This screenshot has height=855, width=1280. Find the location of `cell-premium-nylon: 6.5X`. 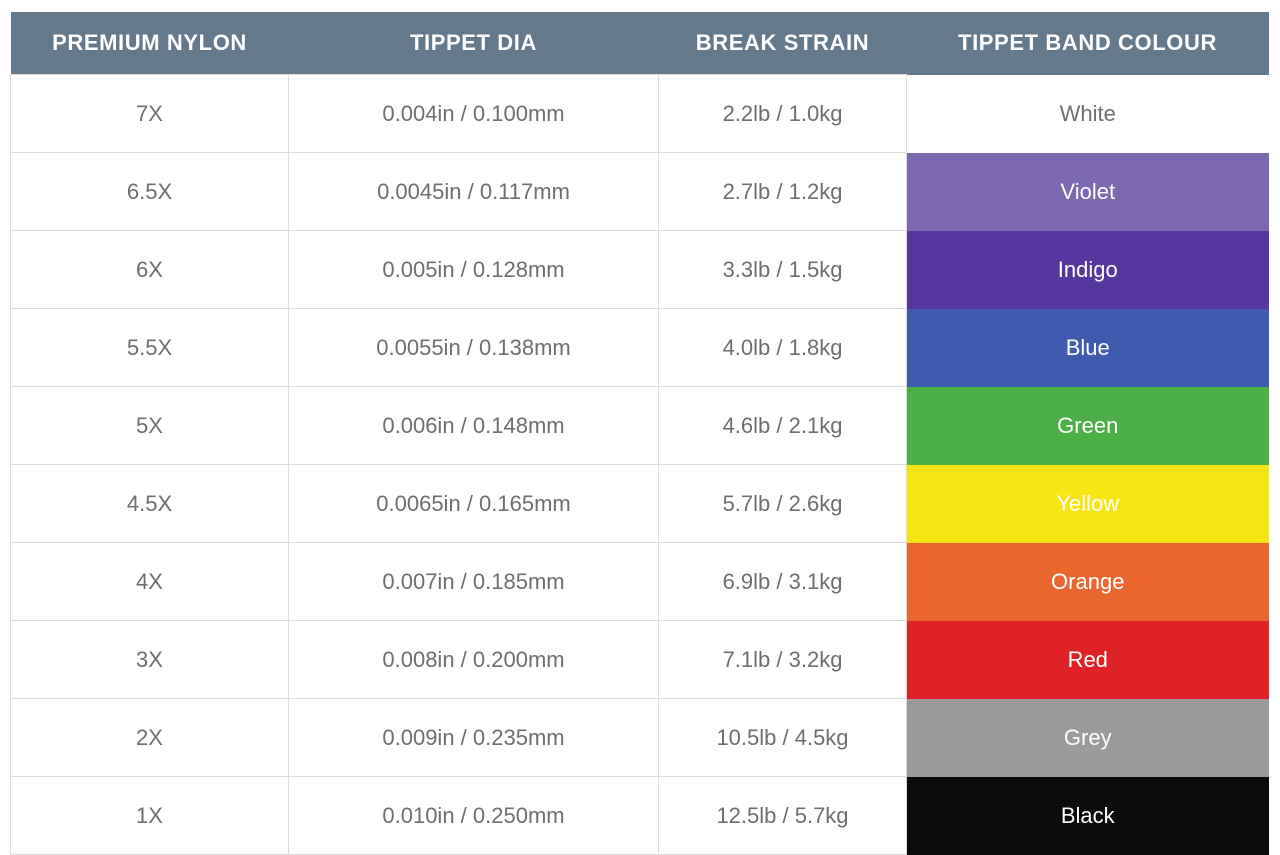

cell-premium-nylon: 6.5X is located at coordinates (149, 191).